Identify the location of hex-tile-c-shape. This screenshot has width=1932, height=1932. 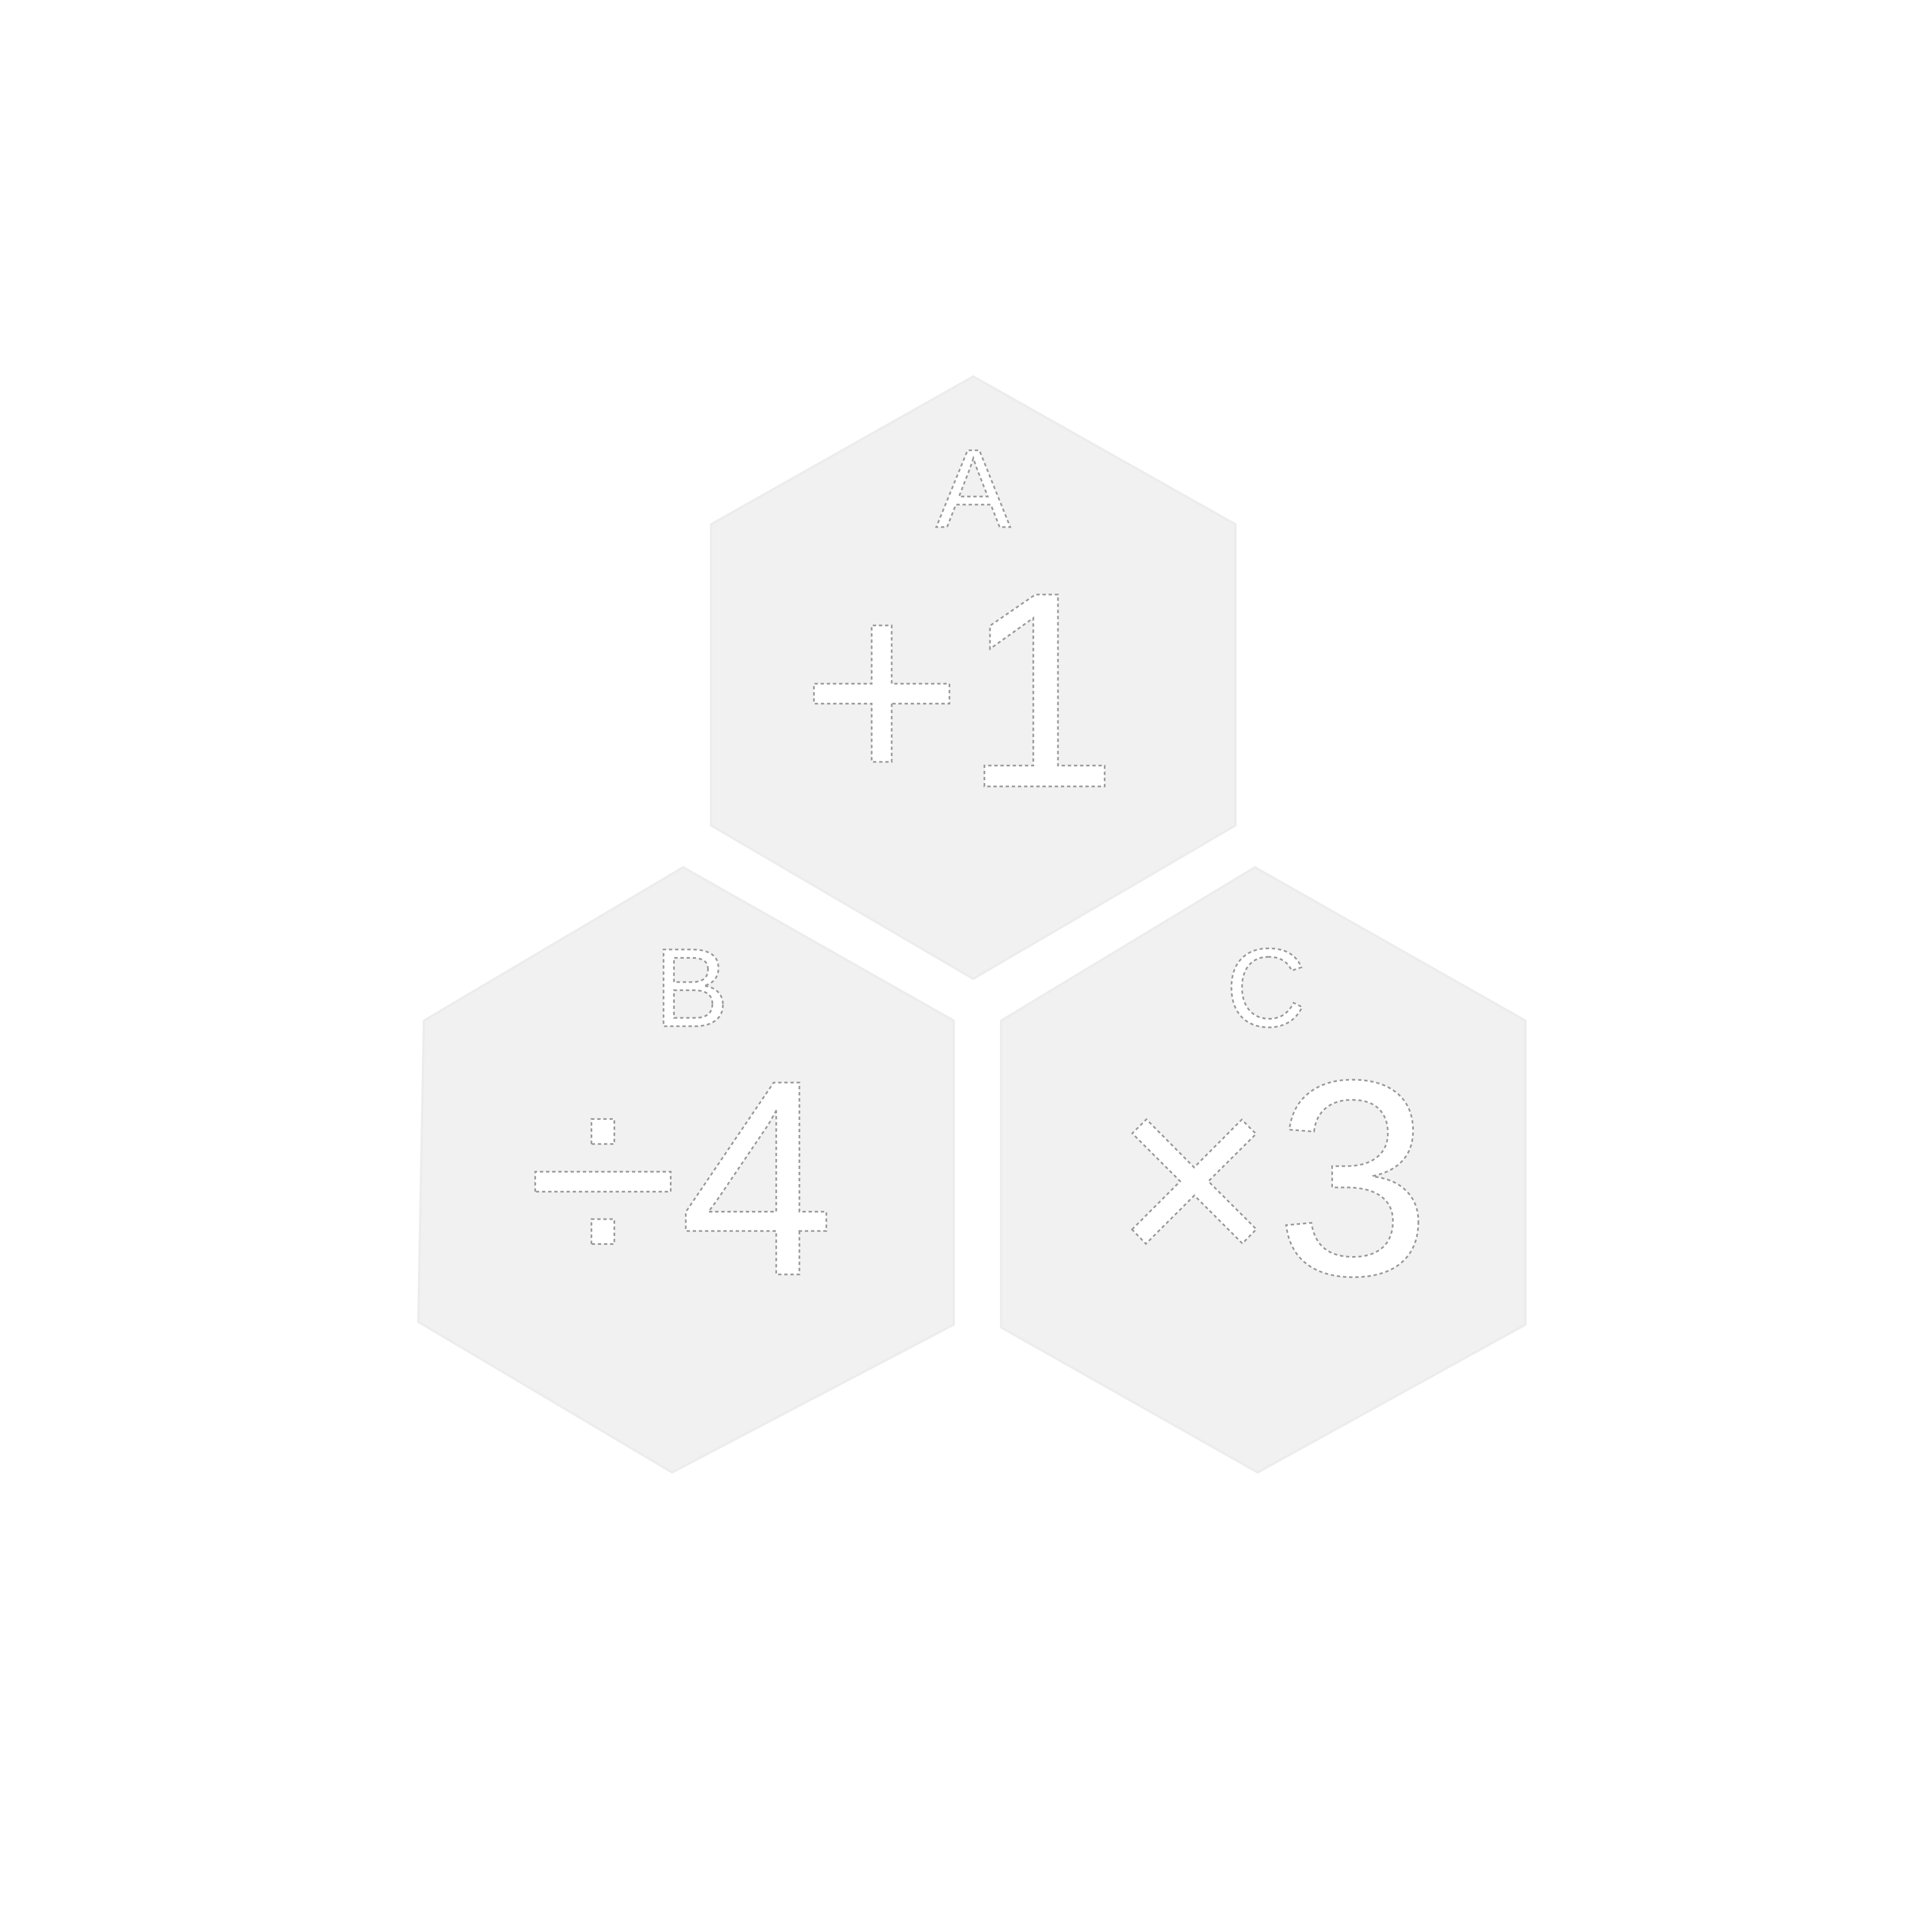
(1263, 1170).